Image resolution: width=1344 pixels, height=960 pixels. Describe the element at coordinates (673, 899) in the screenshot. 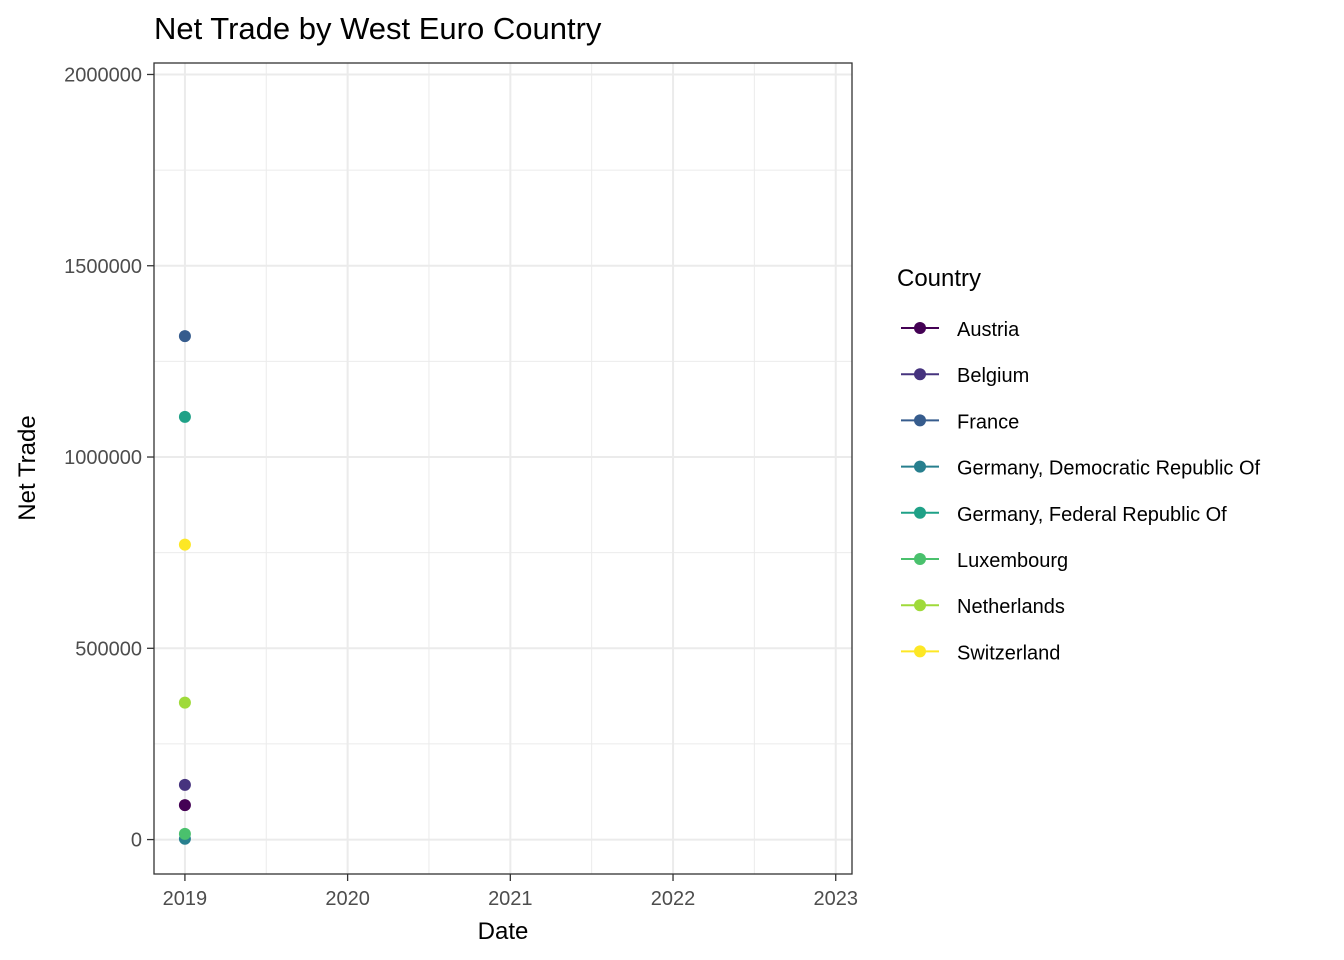

I see `x-tick-label: 2022` at that location.